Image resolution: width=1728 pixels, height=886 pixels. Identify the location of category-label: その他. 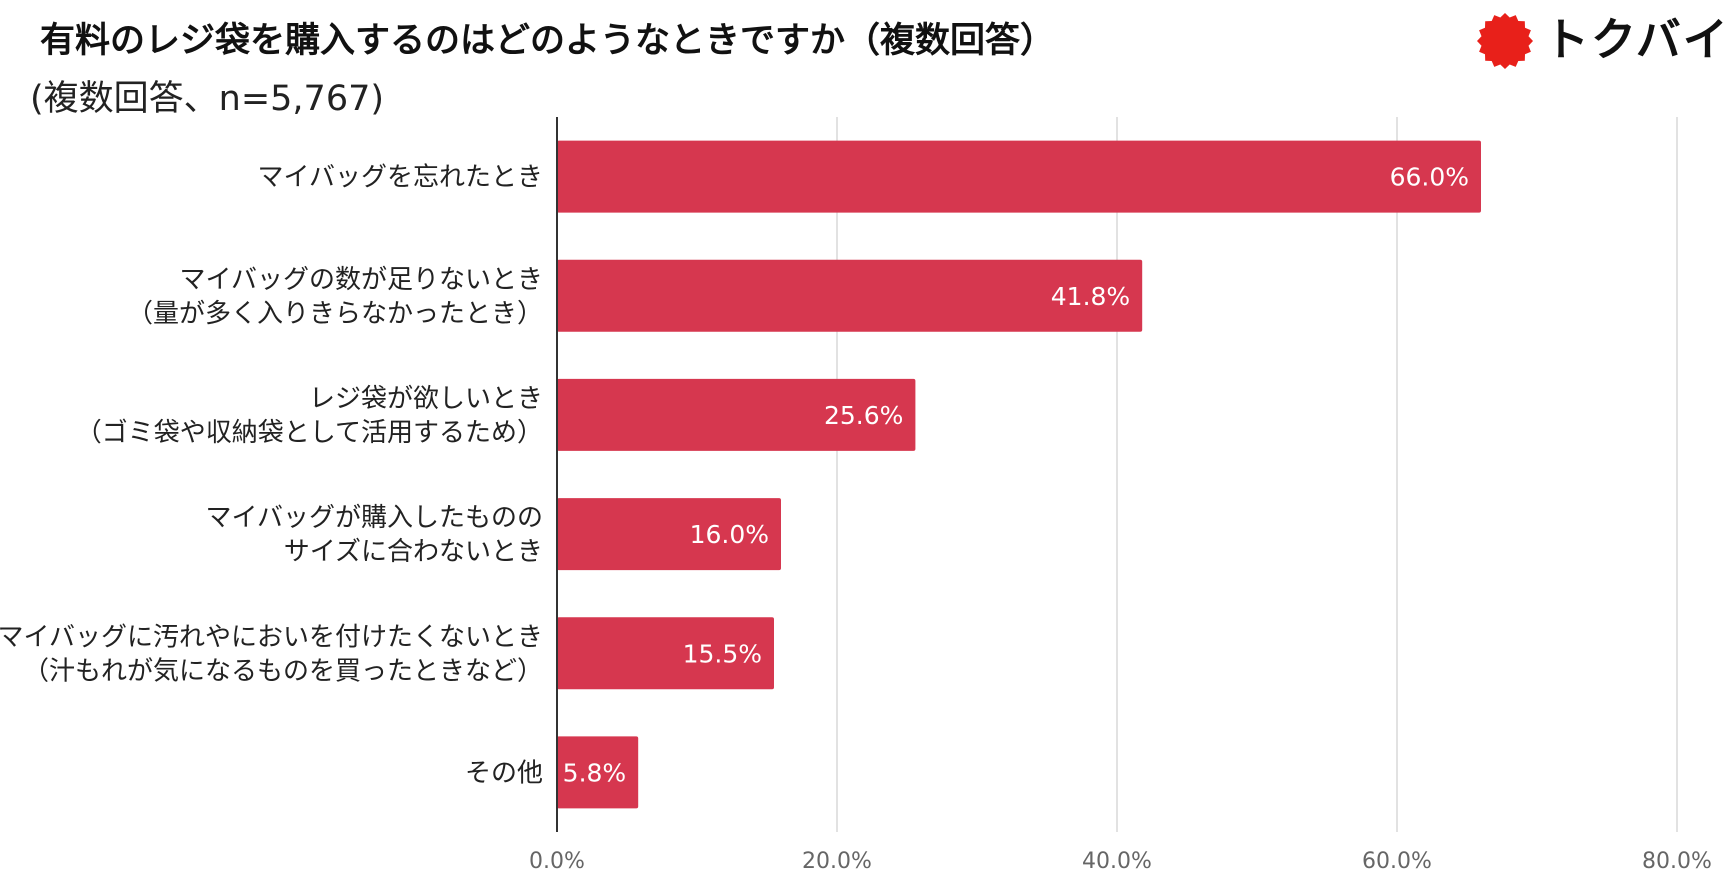
(504, 773).